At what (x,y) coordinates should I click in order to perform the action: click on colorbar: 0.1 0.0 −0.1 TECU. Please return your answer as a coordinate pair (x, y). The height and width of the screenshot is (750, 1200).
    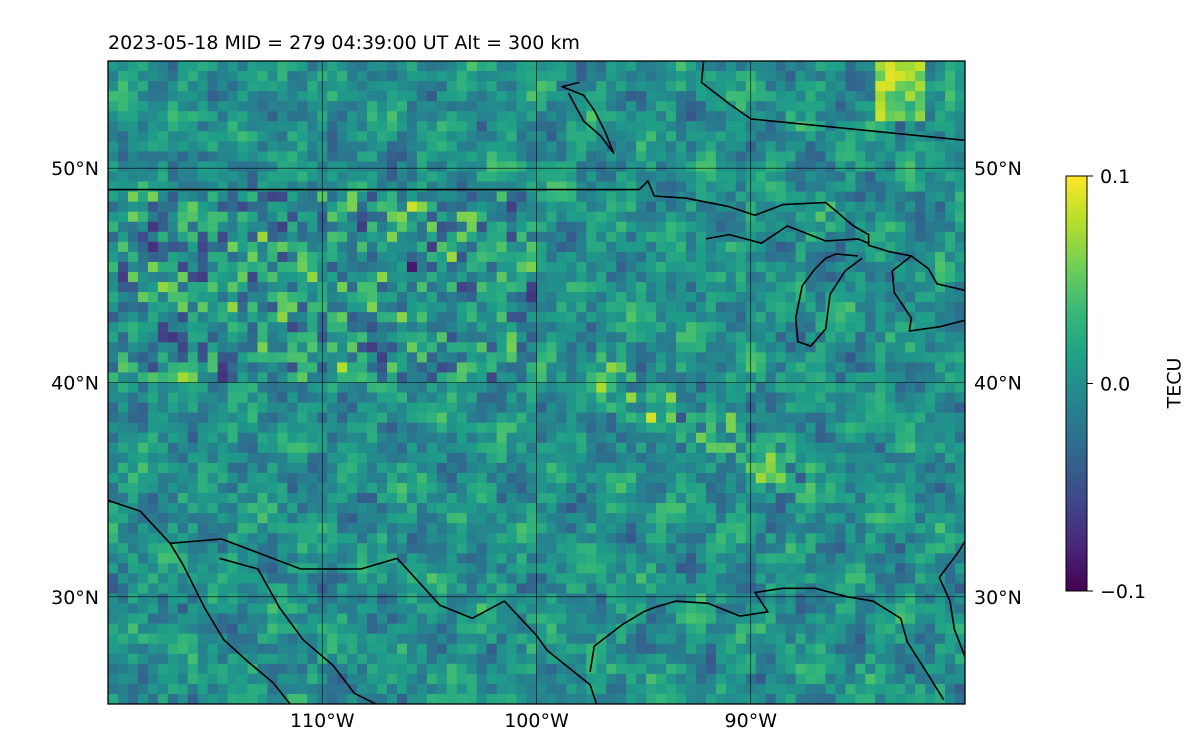
    Looking at the image, I should click on (1125, 384).